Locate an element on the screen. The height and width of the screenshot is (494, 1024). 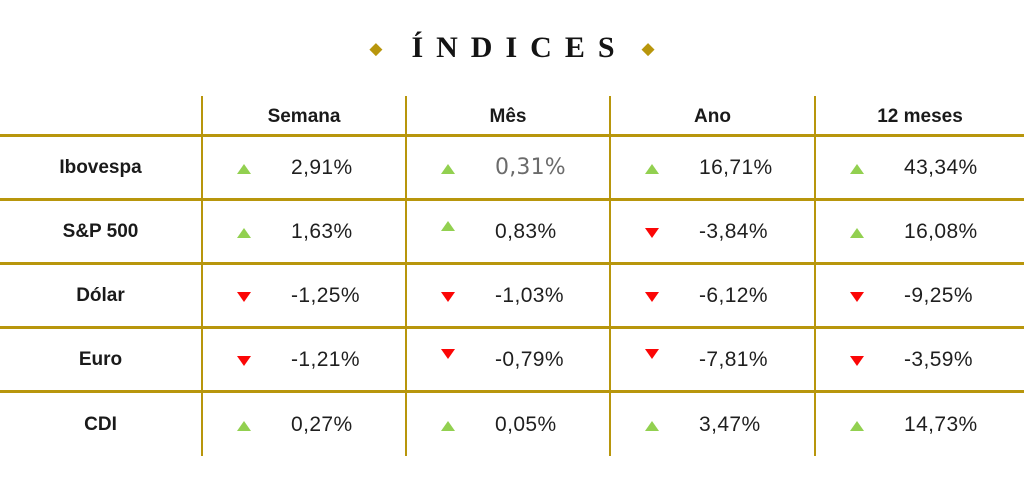
header-cell-semana: Semana is located at coordinates (305, 116).